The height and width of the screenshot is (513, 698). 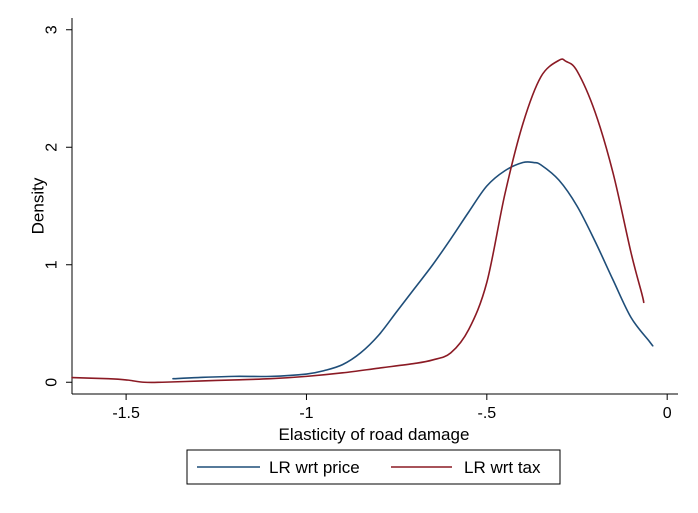 What do you see at coordinates (486, 413) in the screenshot?
I see `x-tick-label: -.5` at bounding box center [486, 413].